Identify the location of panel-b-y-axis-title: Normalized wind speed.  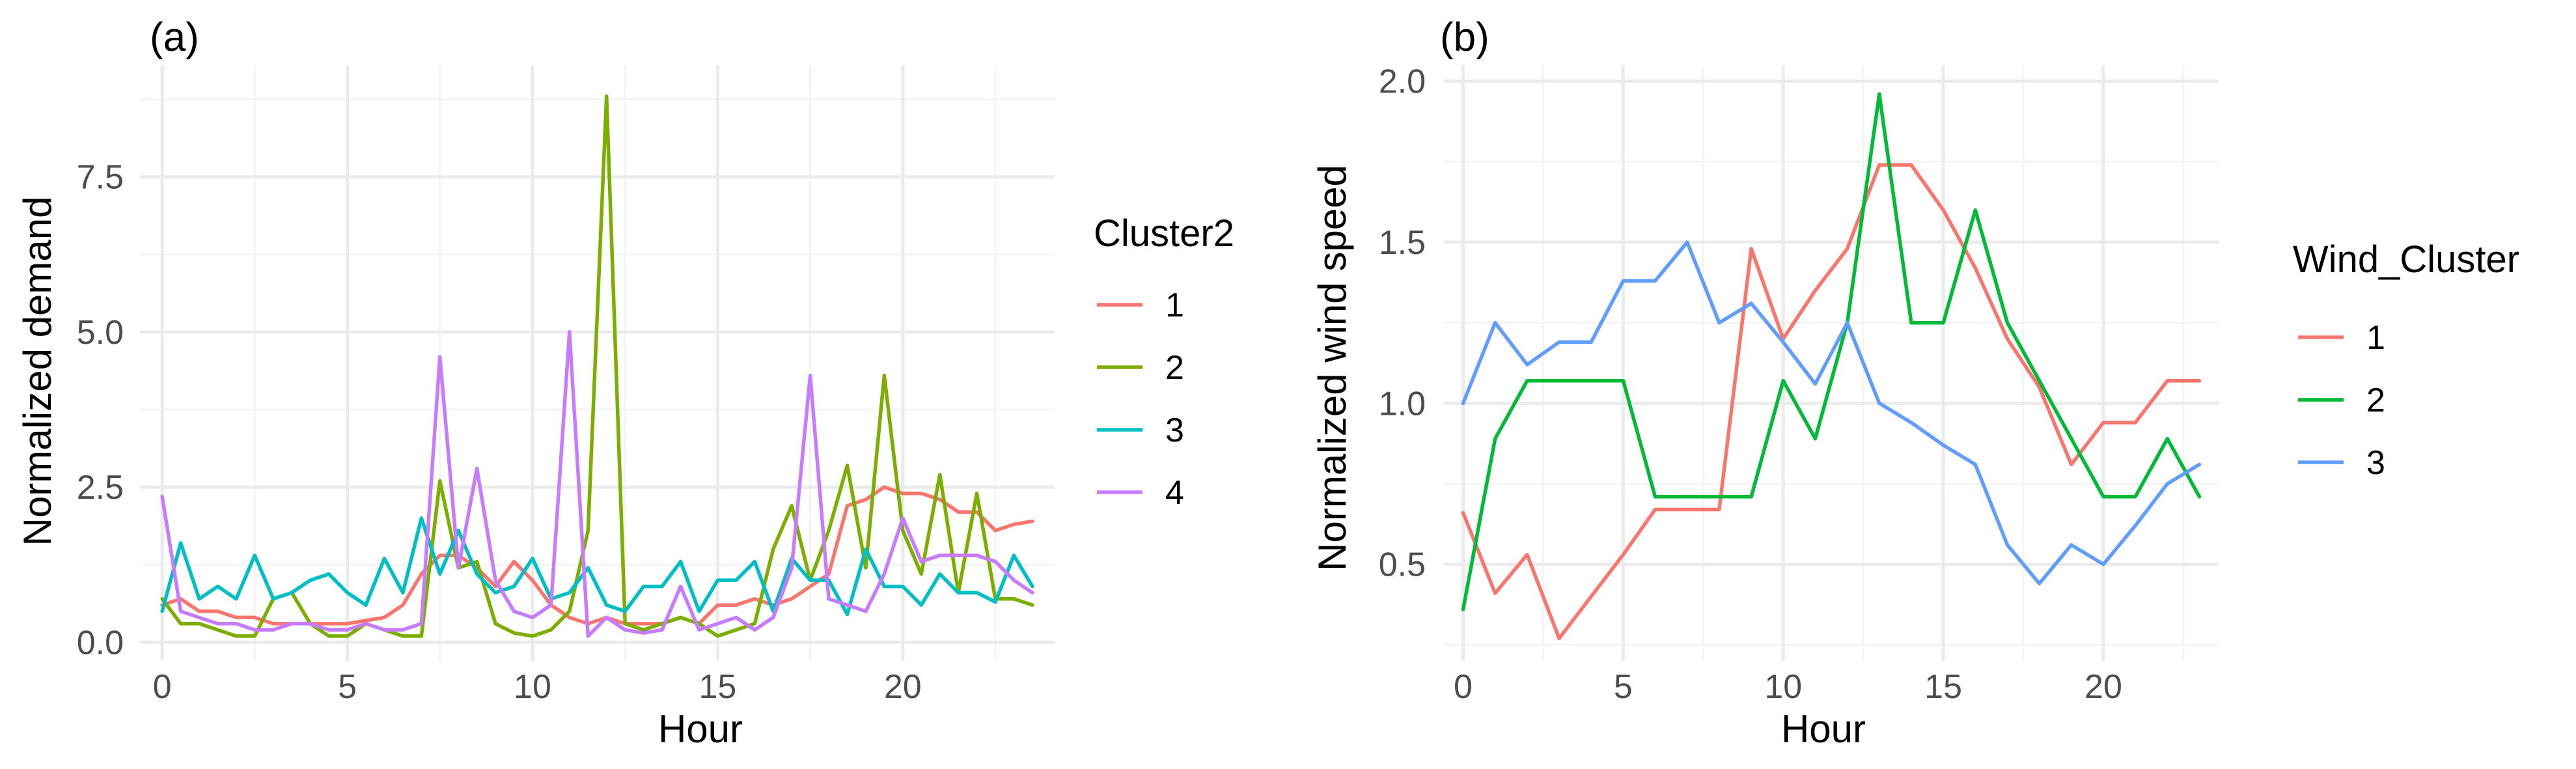
(1332, 368).